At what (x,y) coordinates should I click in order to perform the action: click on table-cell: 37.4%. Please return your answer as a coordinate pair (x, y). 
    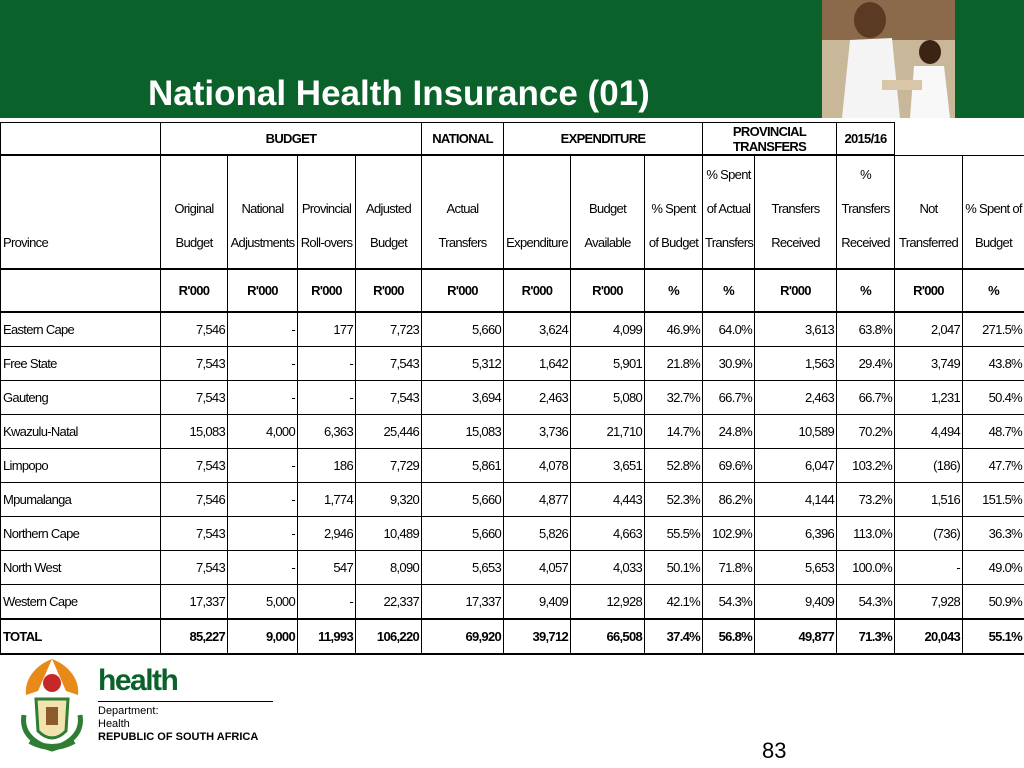
    Looking at the image, I should click on (674, 636).